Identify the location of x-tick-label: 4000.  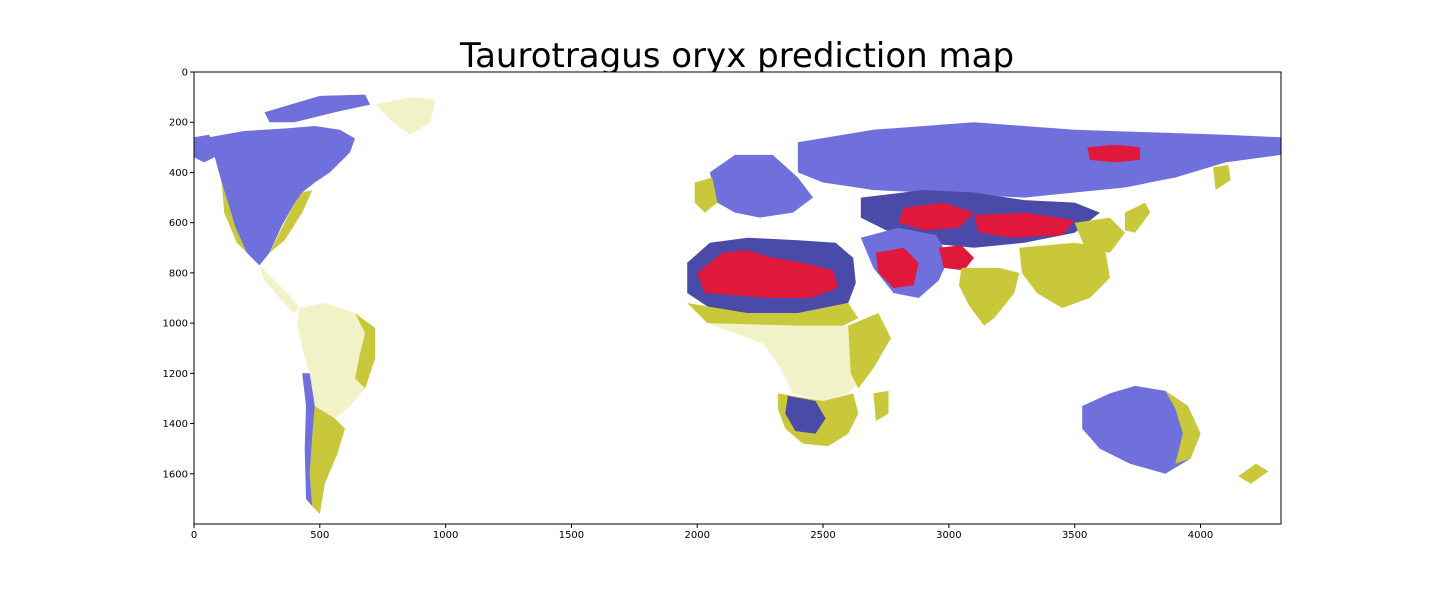
(1200, 535).